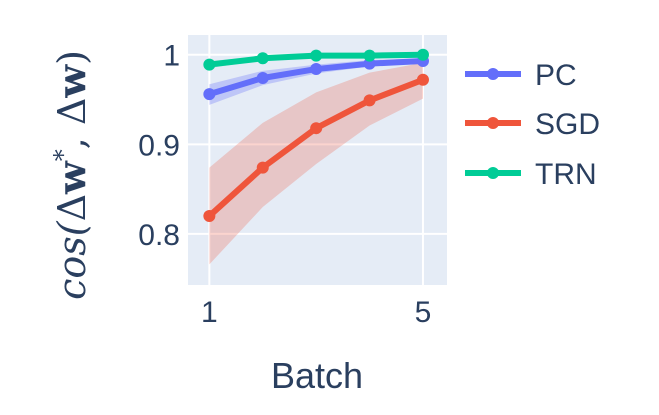 The width and height of the screenshot is (659, 415). Describe the element at coordinates (171, 56) in the screenshot. I see `y-tick-label: 1` at that location.